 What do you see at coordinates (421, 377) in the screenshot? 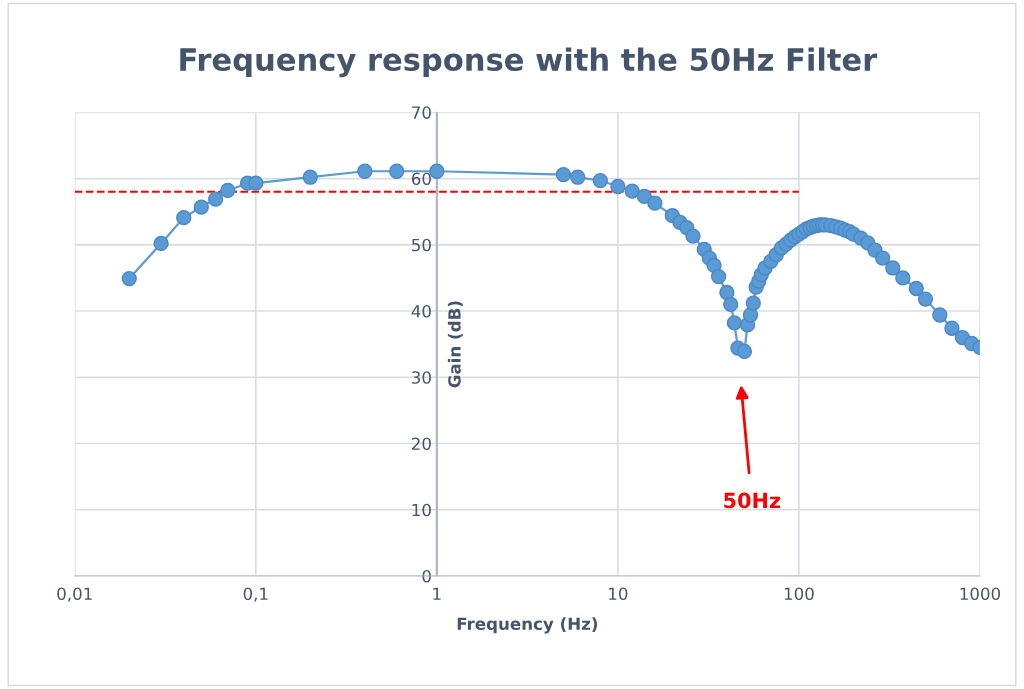
I see `y-tick-label: 30` at bounding box center [421, 377].